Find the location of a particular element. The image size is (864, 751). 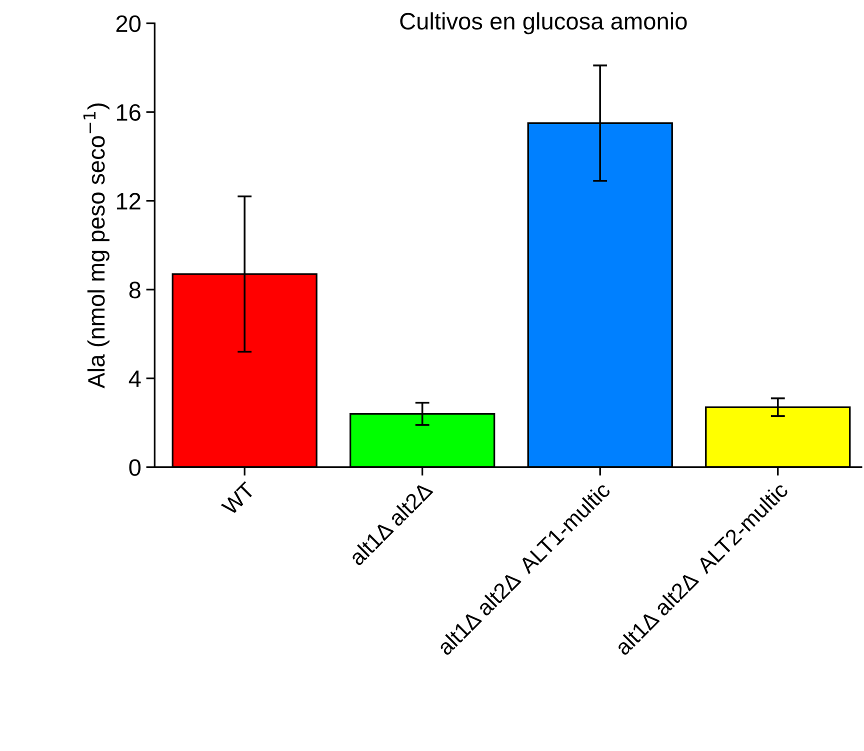

y-tick-label: 16 is located at coordinates (128, 112).